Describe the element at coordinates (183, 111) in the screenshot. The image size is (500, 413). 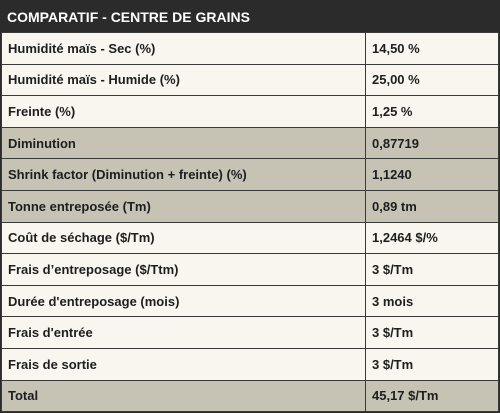
I see `row-label: Freinte (%)` at that location.